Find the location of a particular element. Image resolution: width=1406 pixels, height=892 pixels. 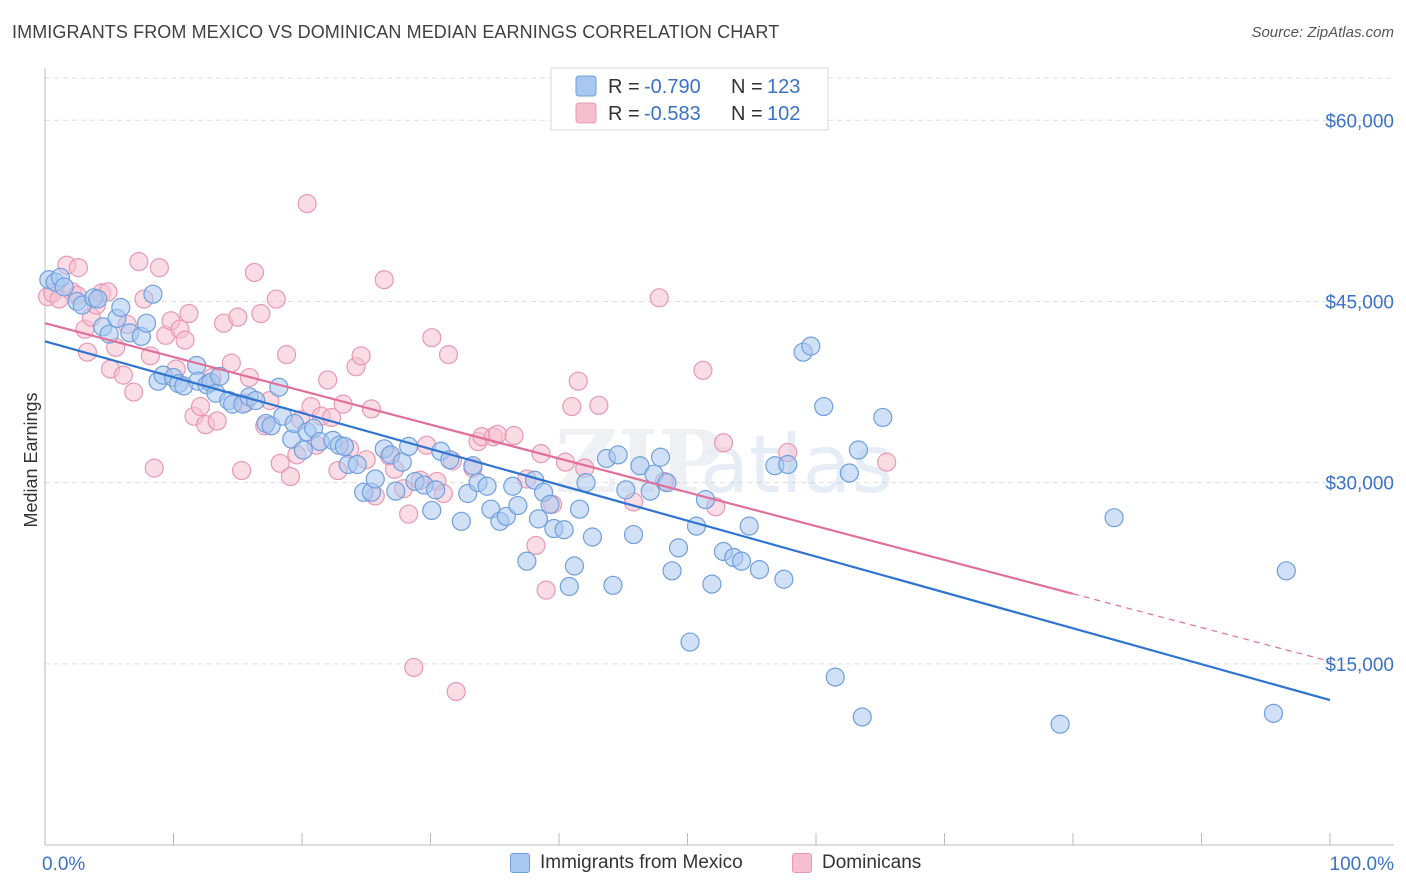

bottom-legend: Immigrants from Mexico Dominicans is located at coordinates (703, 865).